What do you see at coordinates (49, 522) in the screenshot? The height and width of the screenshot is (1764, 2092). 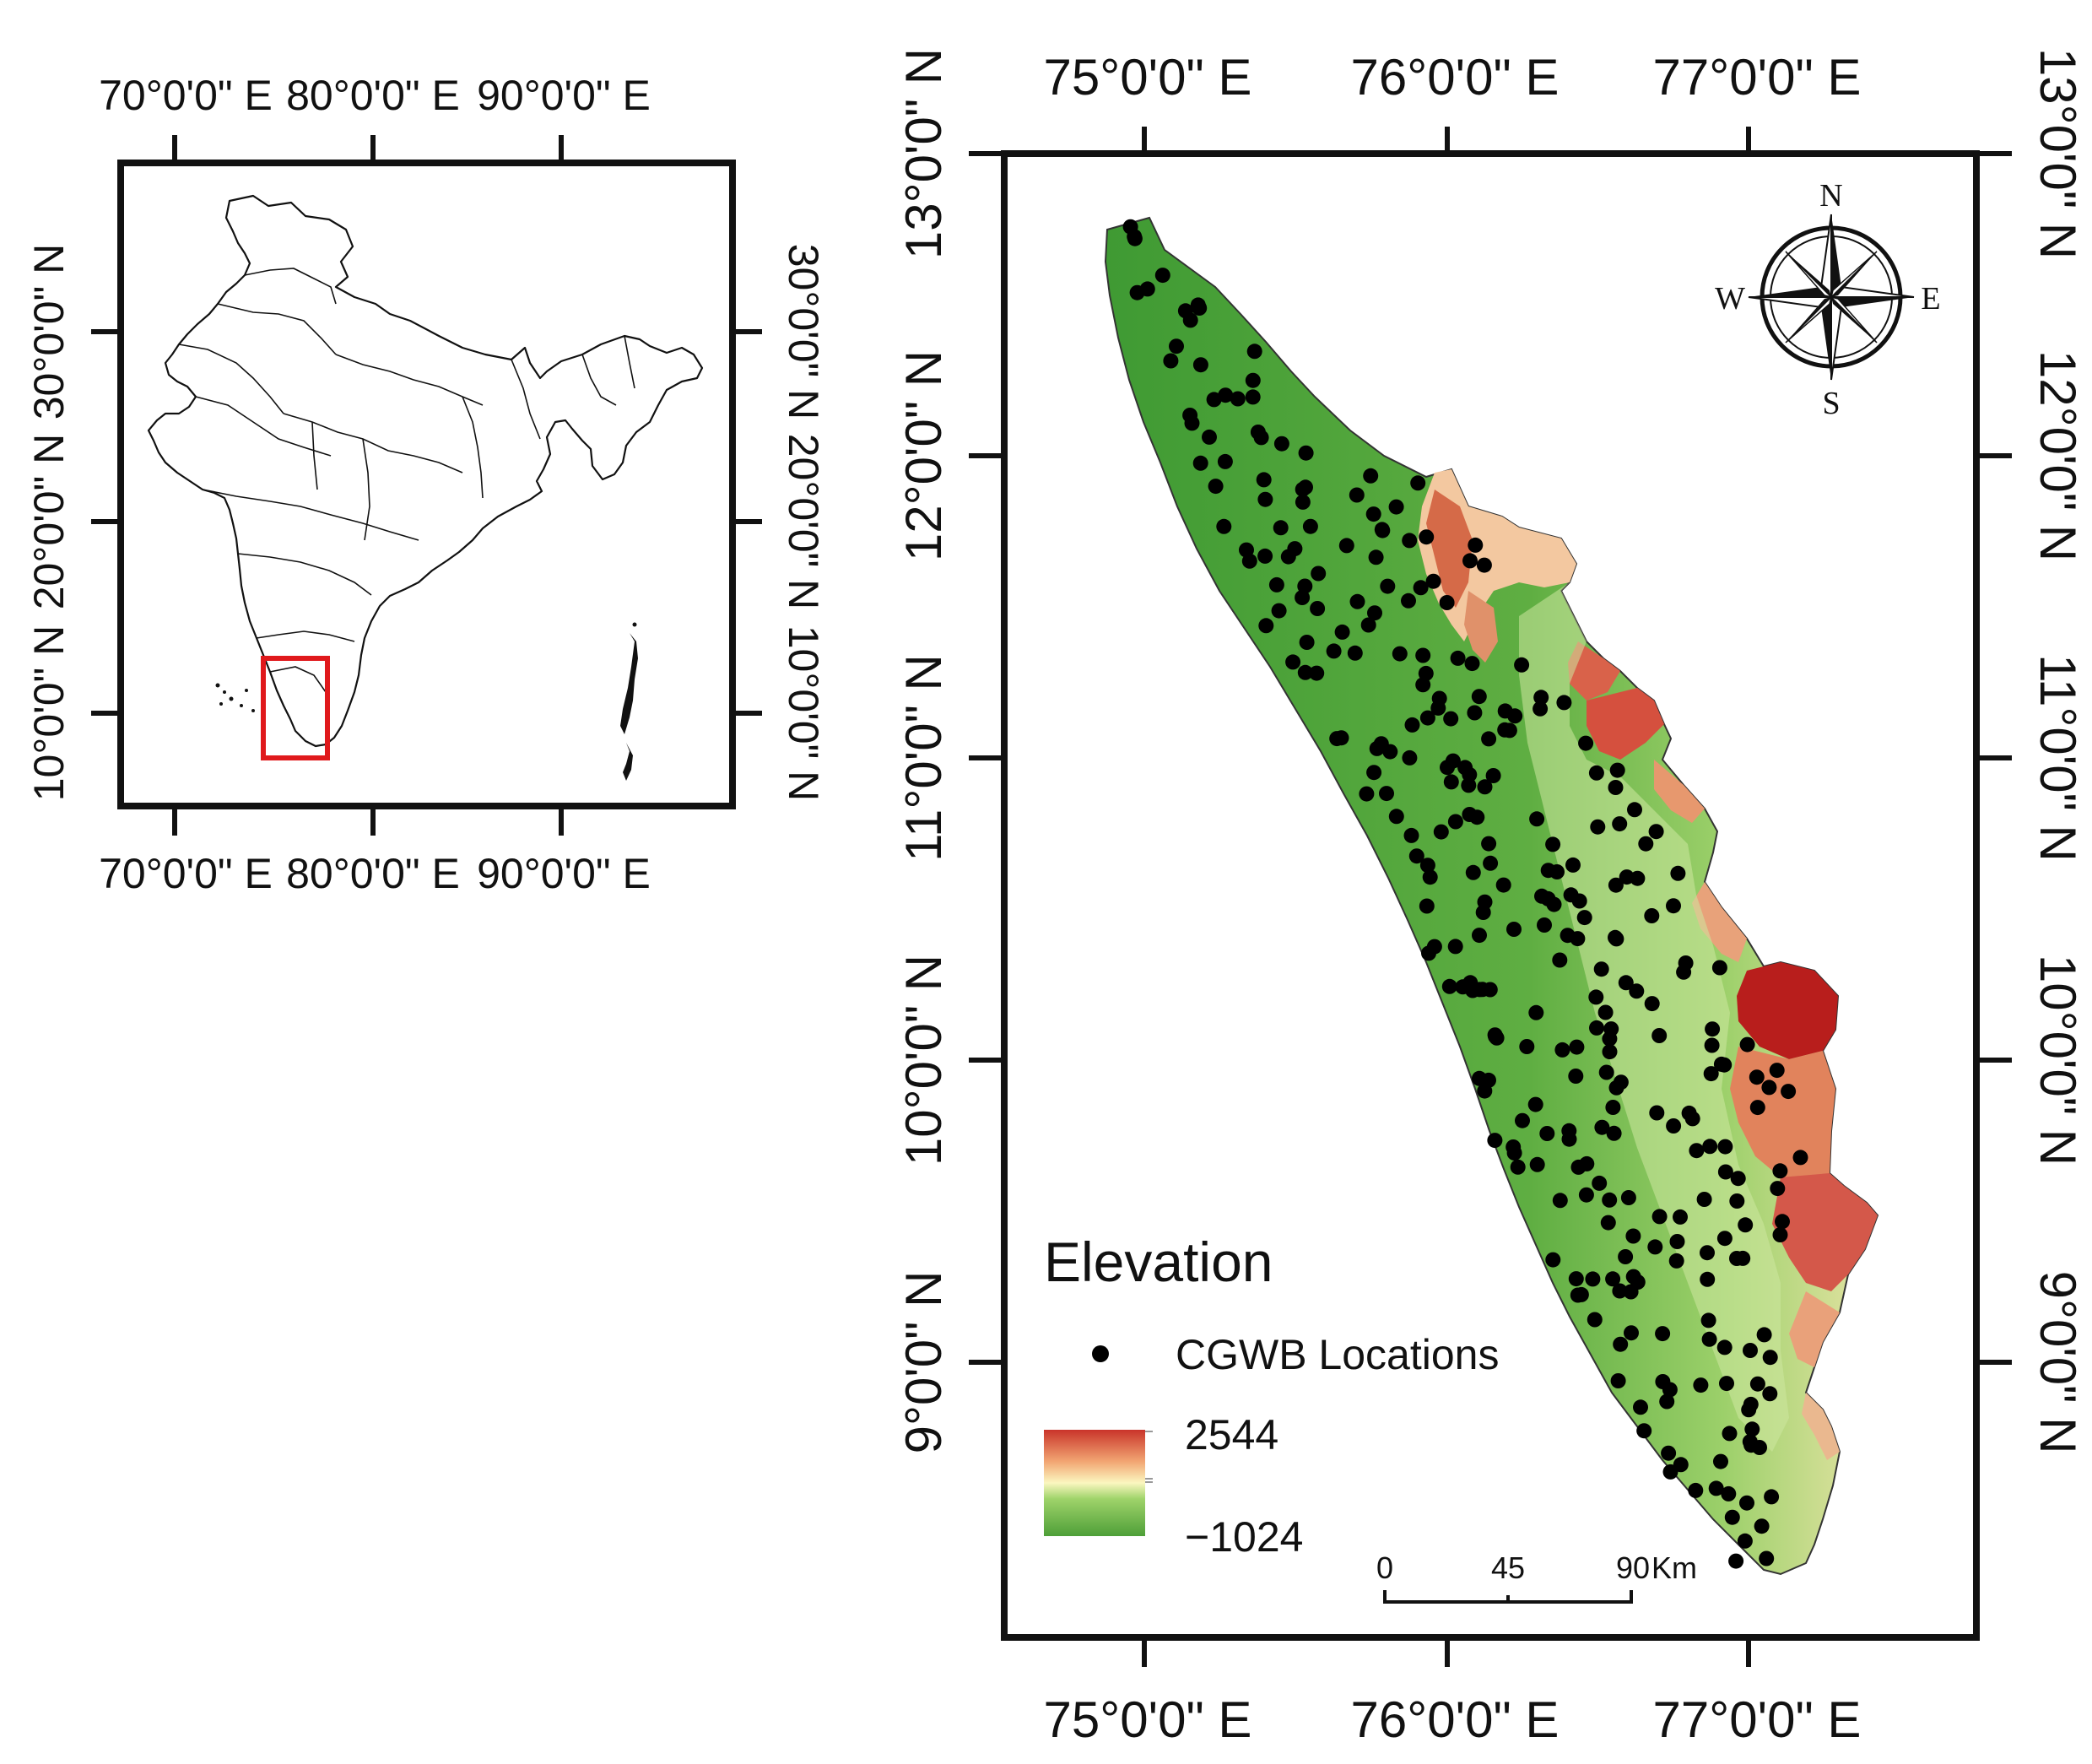 I see `inset-left-label-20n: 20°0'0" N` at bounding box center [49, 522].